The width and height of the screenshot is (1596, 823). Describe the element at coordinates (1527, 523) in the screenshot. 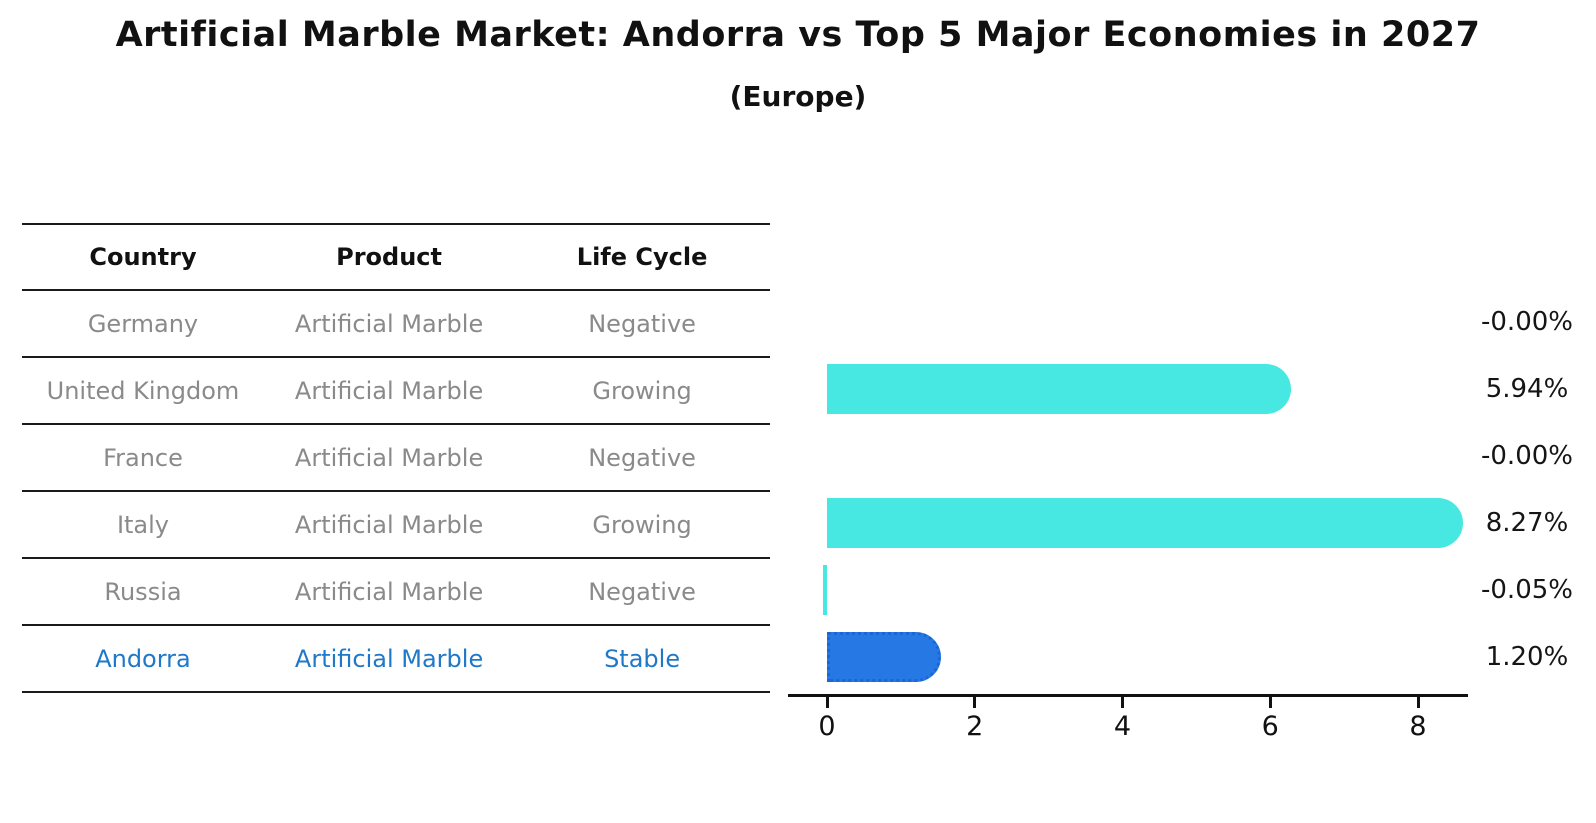

I see `value-label-italy: 8.27%` at that location.